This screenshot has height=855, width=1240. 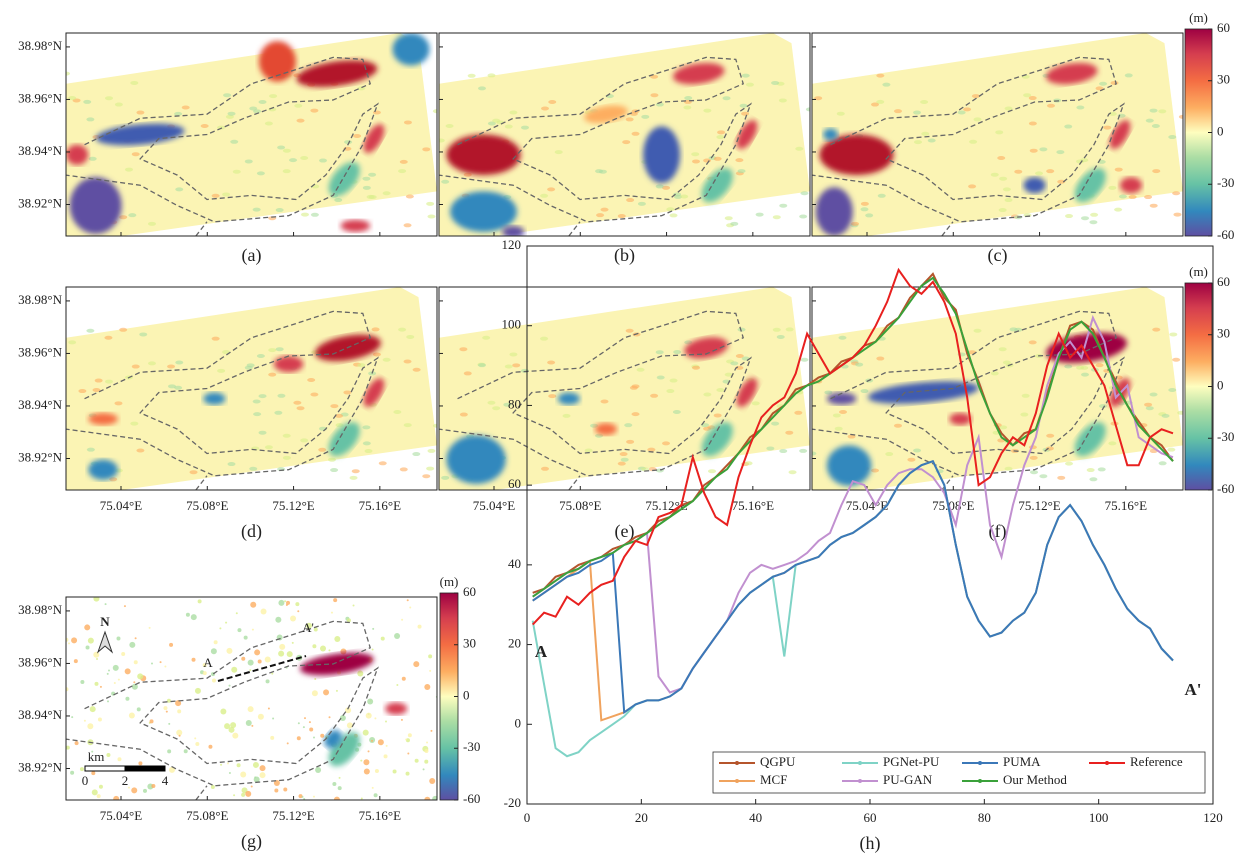 What do you see at coordinates (40, 351) in the screenshot?
I see `lat-tick-label: 38.96°N` at bounding box center [40, 351].